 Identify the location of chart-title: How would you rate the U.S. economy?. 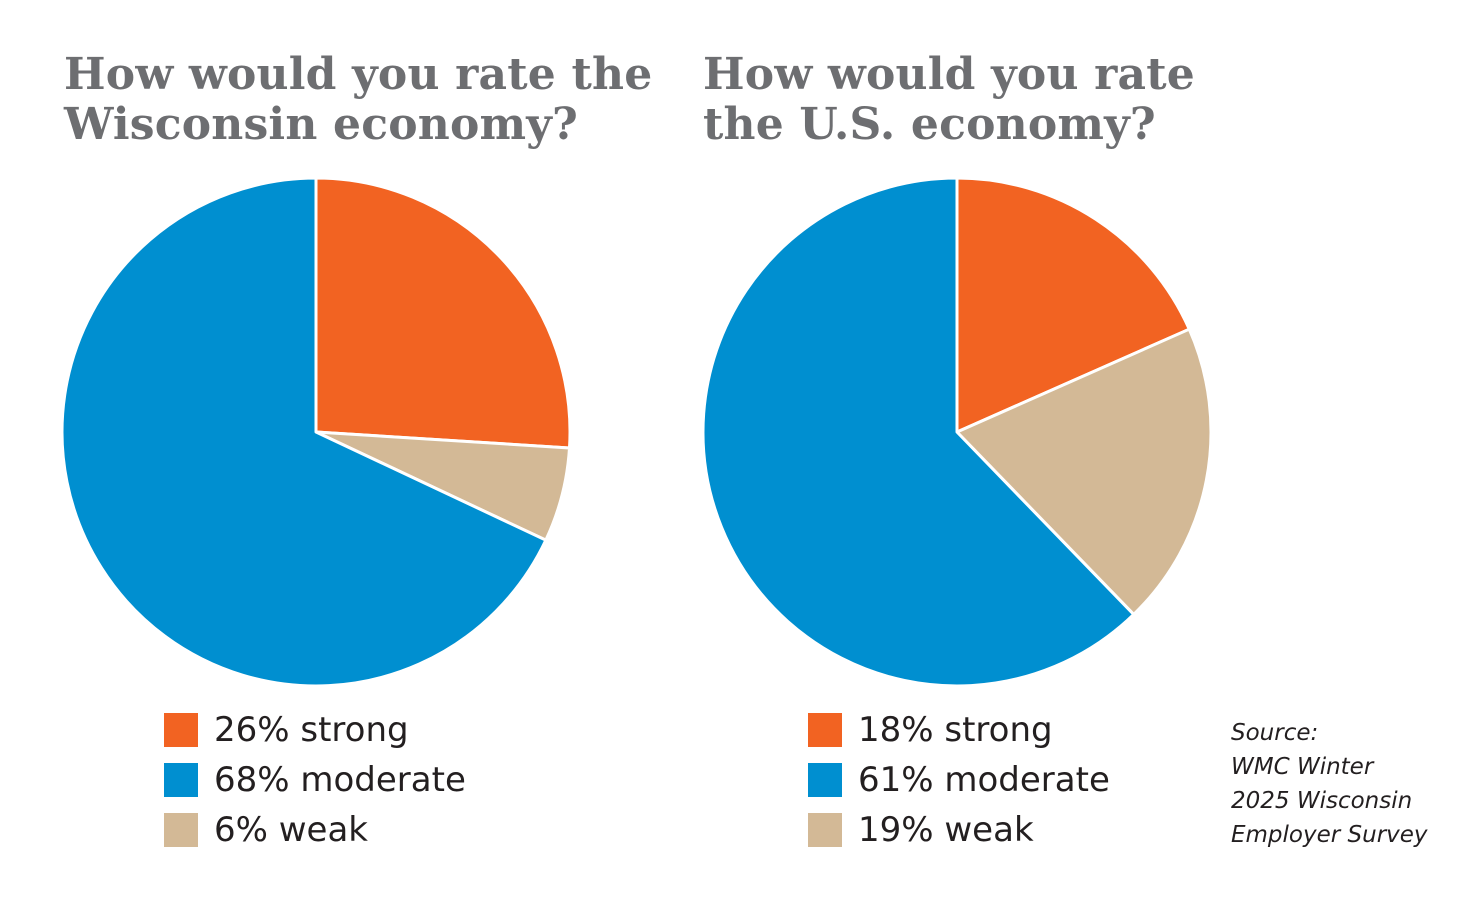
(949, 100).